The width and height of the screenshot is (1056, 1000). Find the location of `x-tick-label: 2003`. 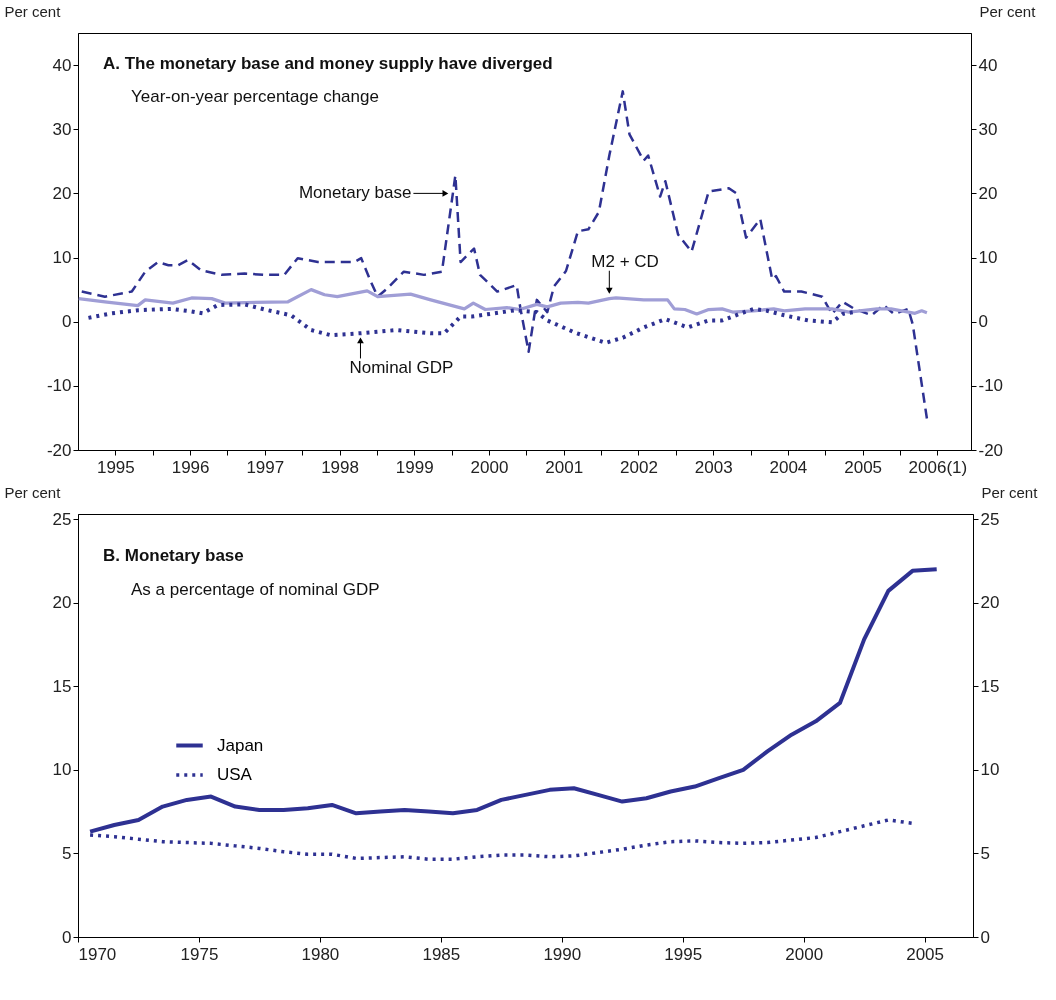

x-tick-label: 2003 is located at coordinates (713, 467).